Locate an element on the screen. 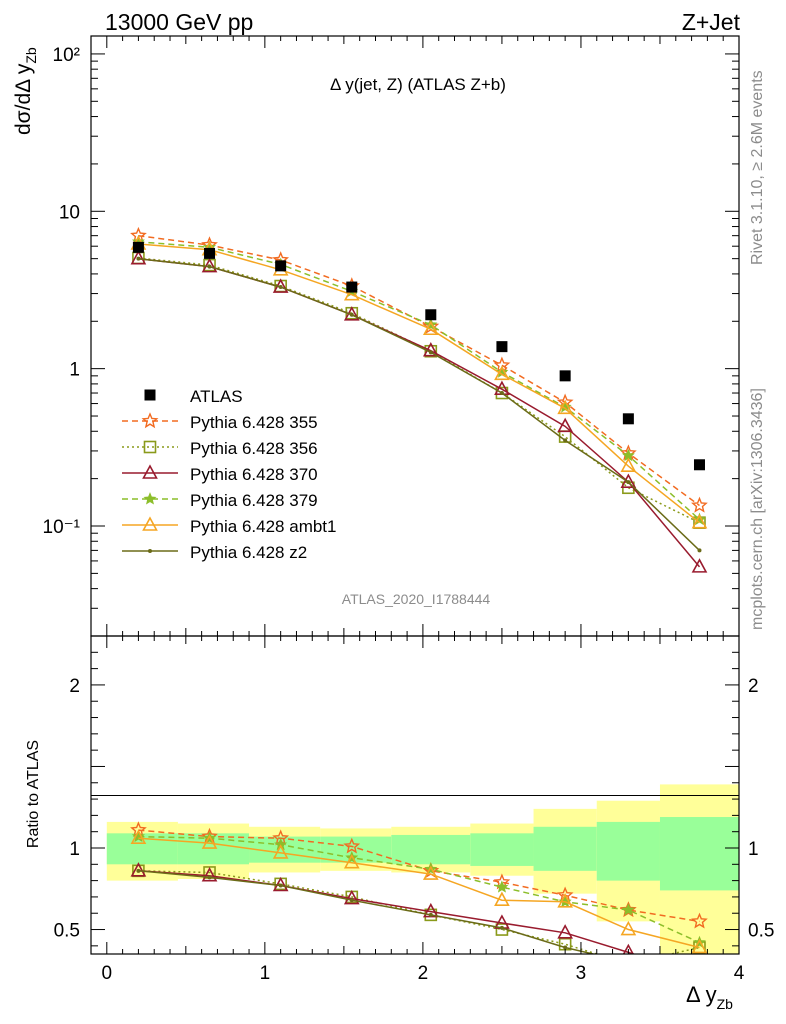 This screenshot has height=1024, width=786. x-tick-label: 4 is located at coordinates (739, 973).